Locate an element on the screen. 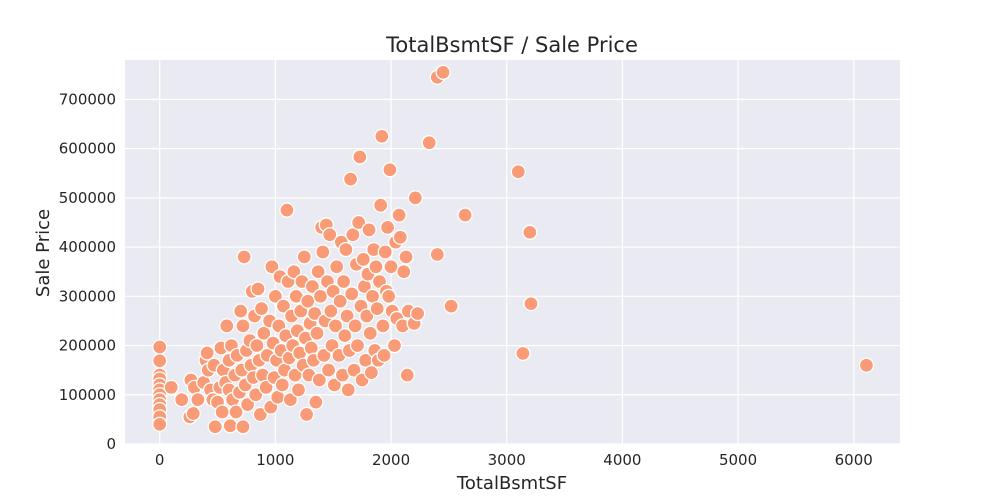  y-tick-label: 700000 is located at coordinates (87, 99).